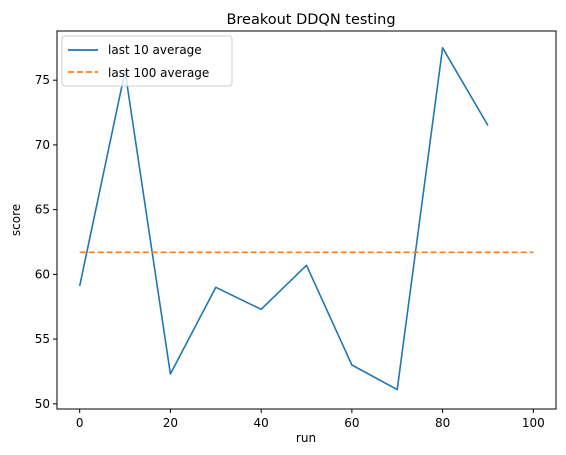  I want to click on x-tick-label: 40, so click(260, 423).